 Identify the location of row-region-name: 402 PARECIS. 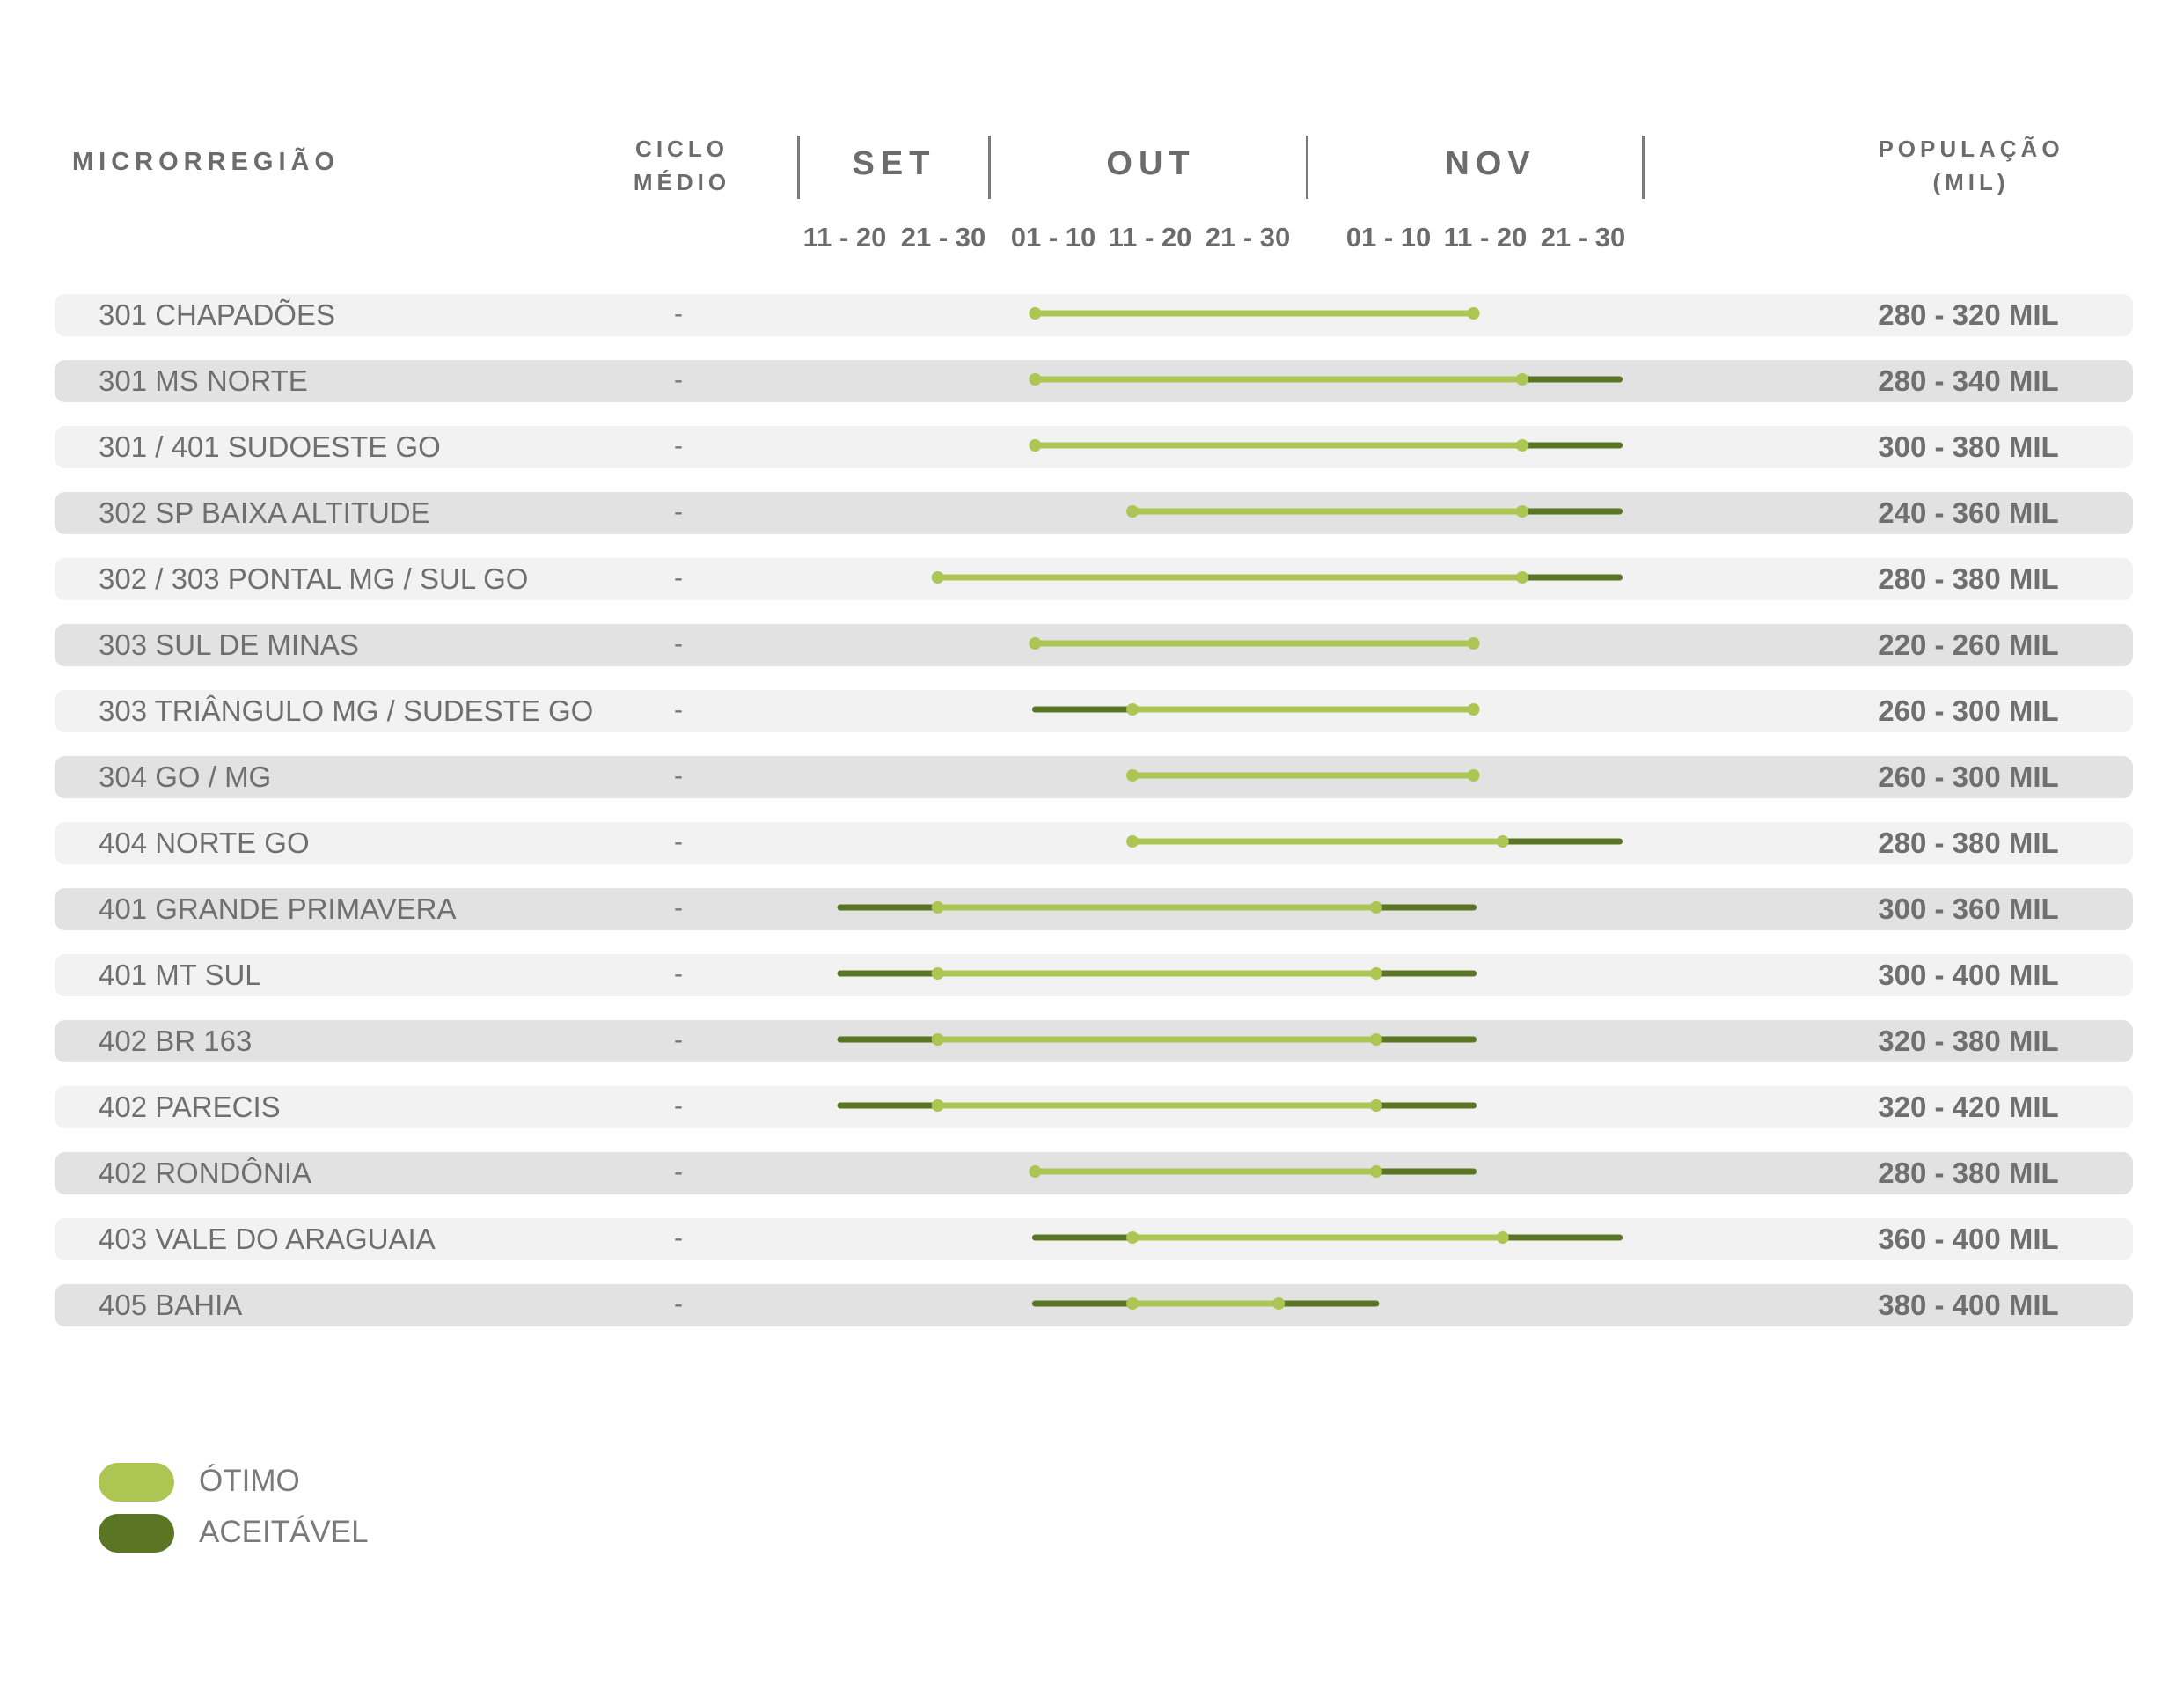
(190, 1107).